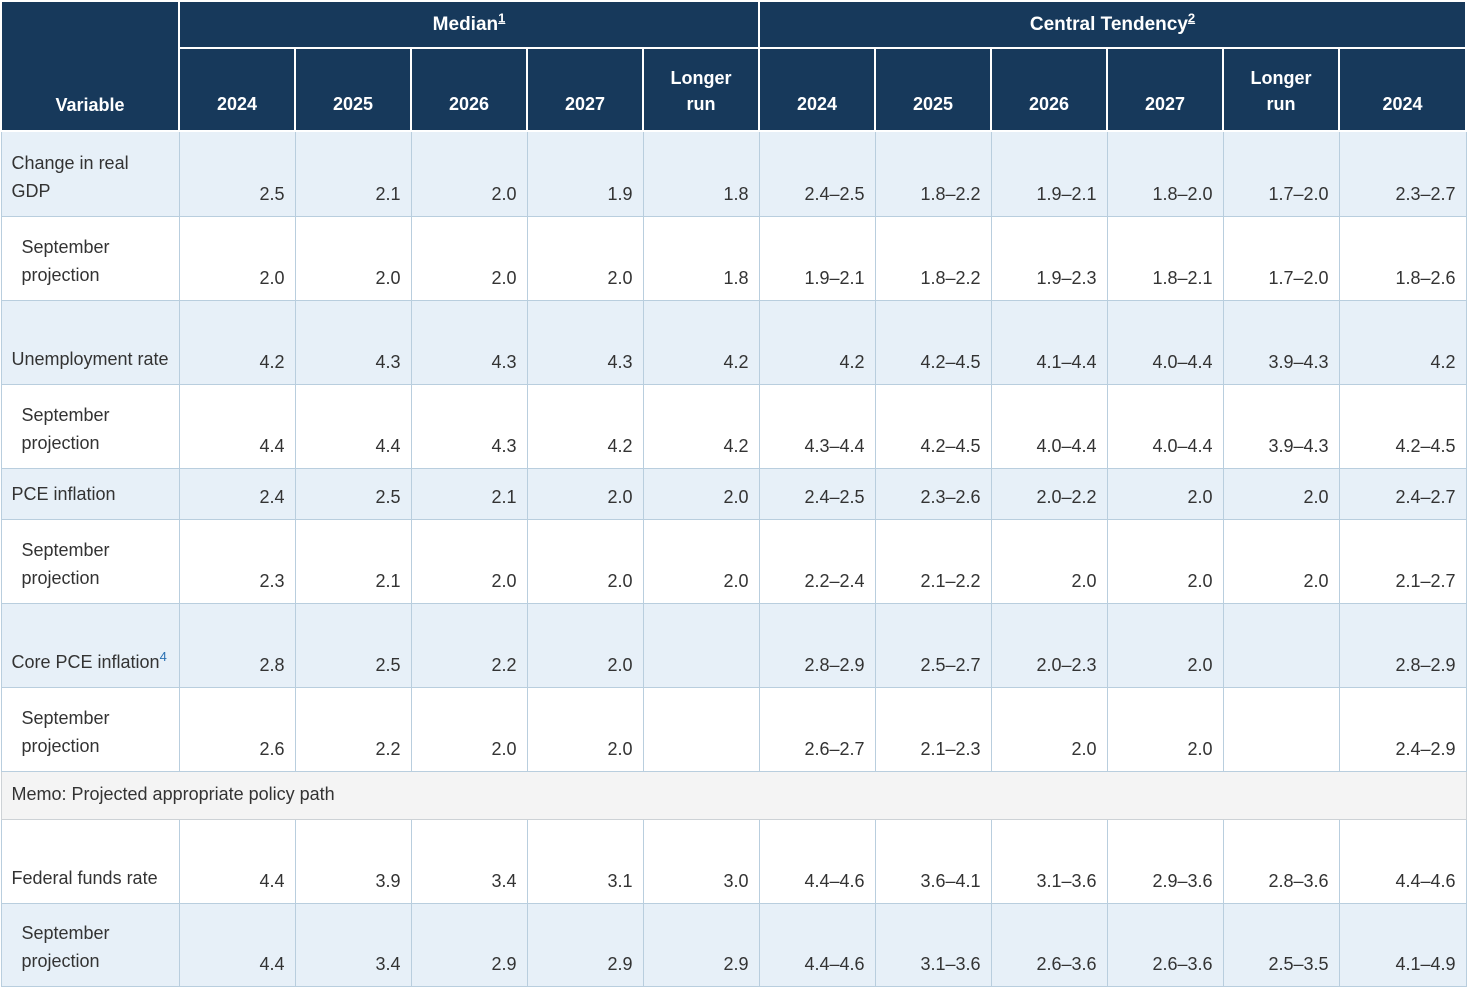 This screenshot has height=990, width=1467. What do you see at coordinates (502, 18) in the screenshot?
I see `footnote-ref-link: 1` at bounding box center [502, 18].